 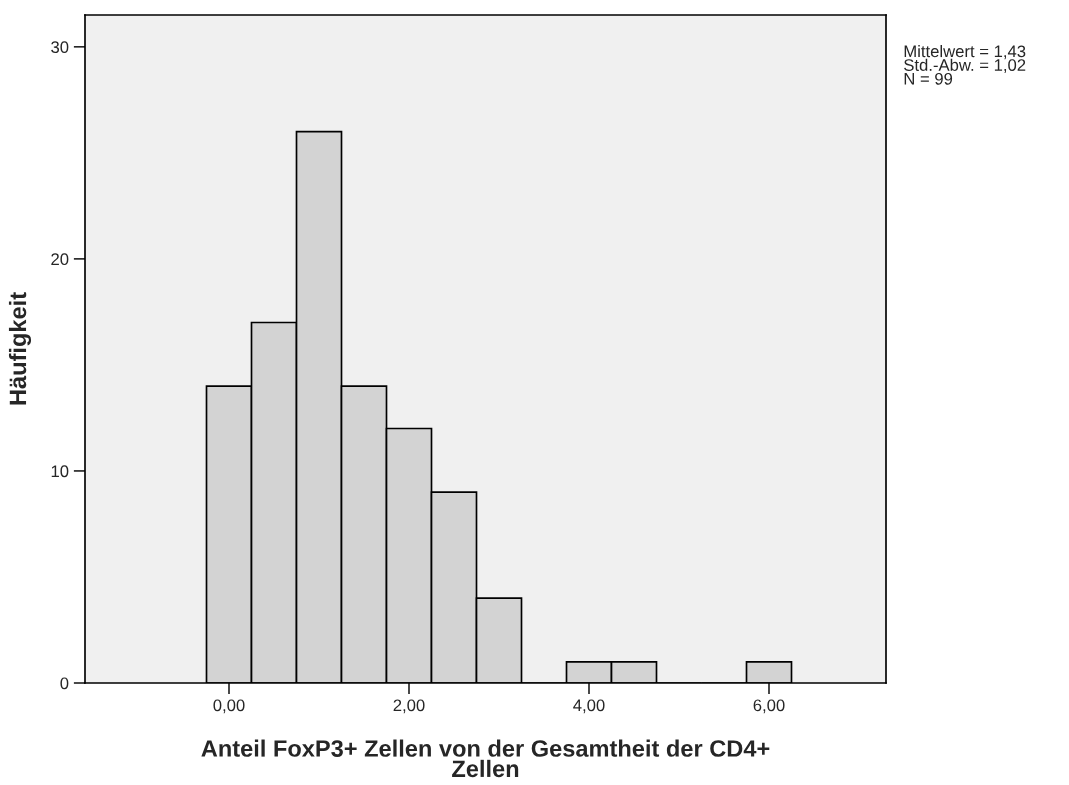 What do you see at coordinates (485, 758) in the screenshot?
I see `x-axis-title: Anteil FoxP3+ Zellen von der Gesamtheit der CD4+ Zellen` at bounding box center [485, 758].